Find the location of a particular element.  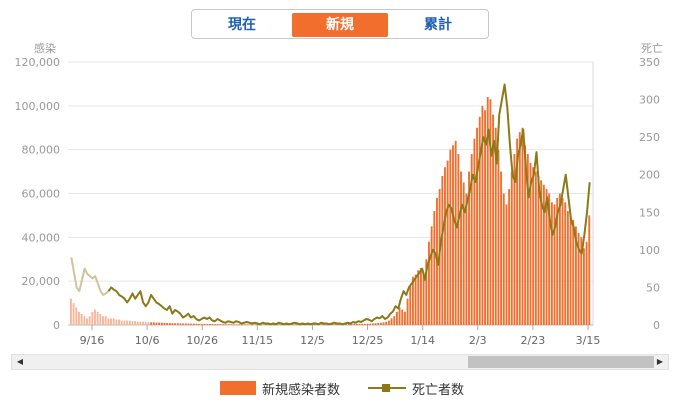

legend-cases: 新規感染者数 is located at coordinates (280, 388).